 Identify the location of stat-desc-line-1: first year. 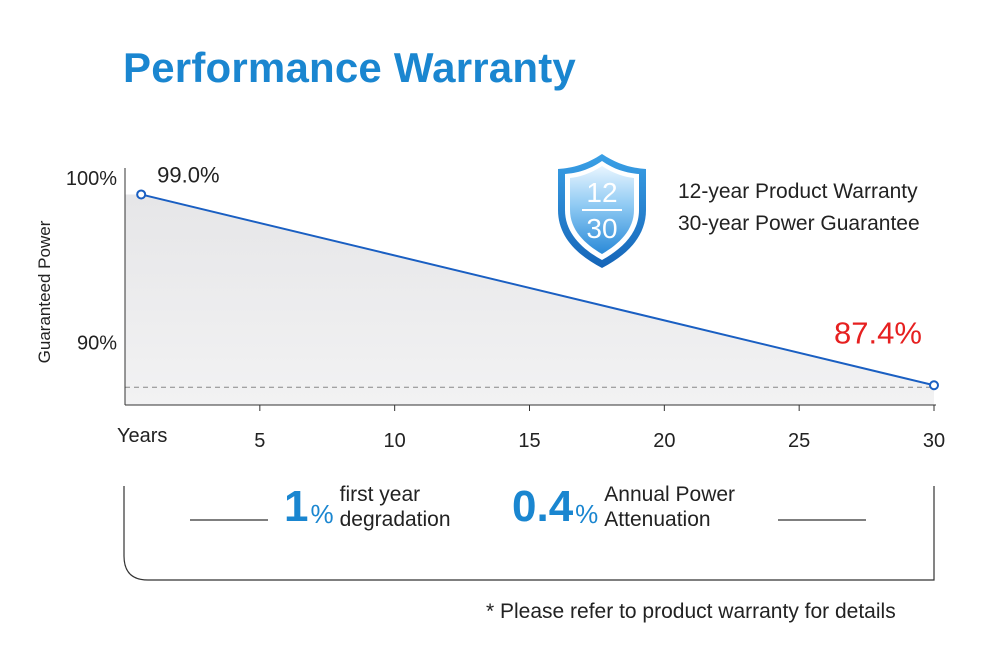
(380, 494).